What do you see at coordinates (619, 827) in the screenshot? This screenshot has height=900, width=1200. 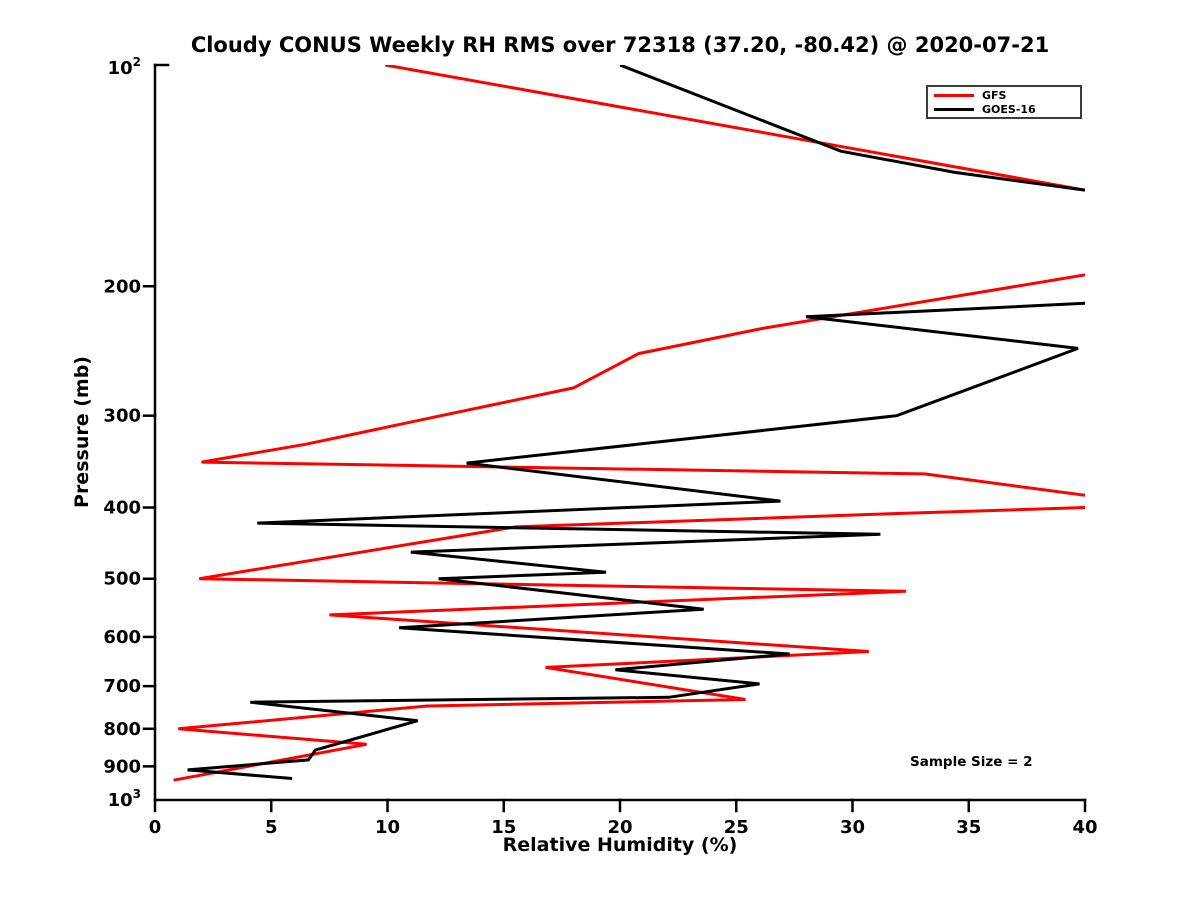 I see `x-tick-label: 20` at bounding box center [619, 827].